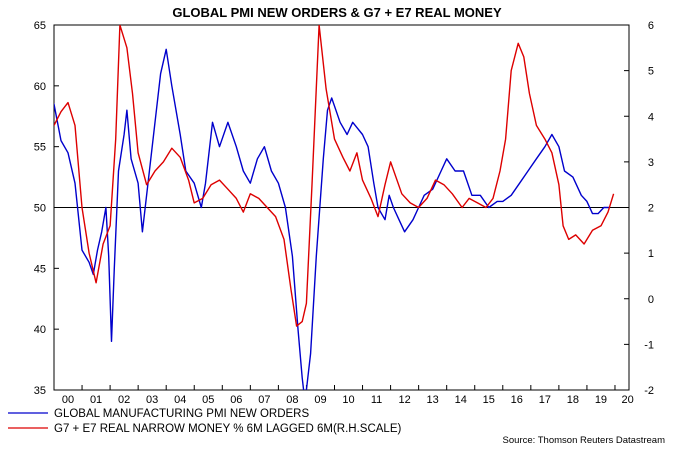  What do you see at coordinates (461, 400) in the screenshot?
I see `x-tick-label: 14` at bounding box center [461, 400].